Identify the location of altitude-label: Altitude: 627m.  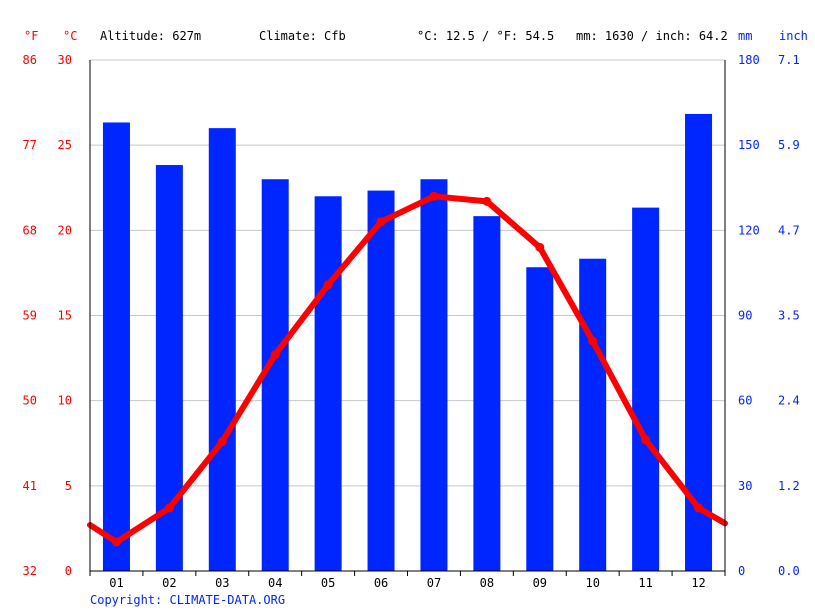
(150, 36).